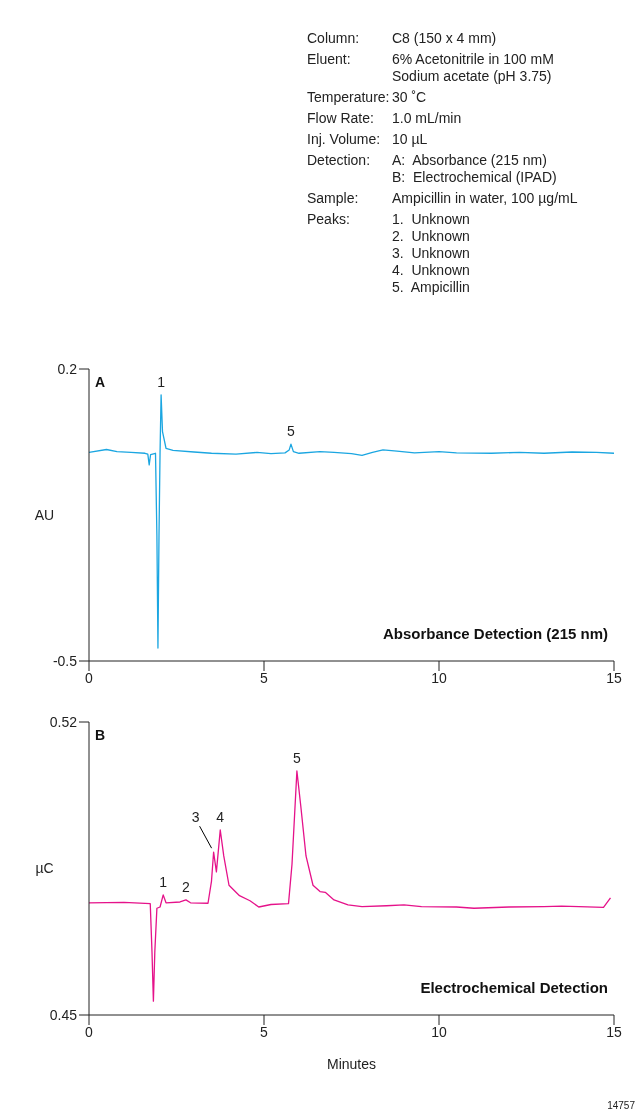 Image resolution: width=637 pixels, height=1118 pixels. Describe the element at coordinates (410, 139) in the screenshot. I see `text: 10 µL` at that location.